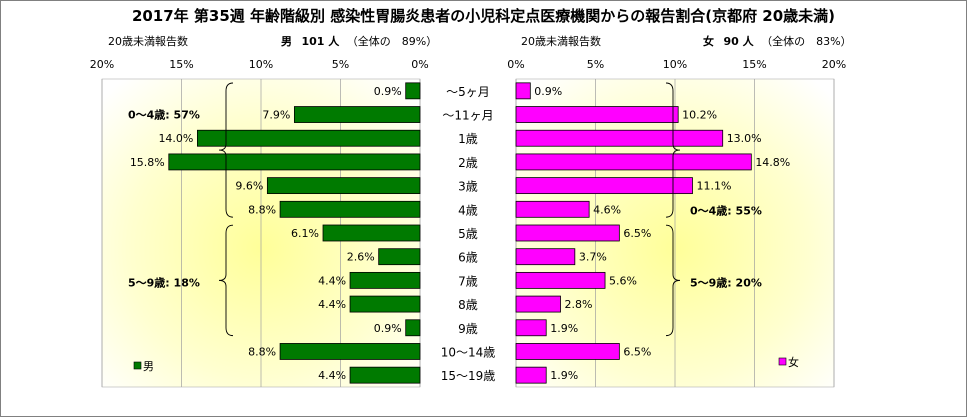  I want to click on female-legend-swatch, so click(782, 361).